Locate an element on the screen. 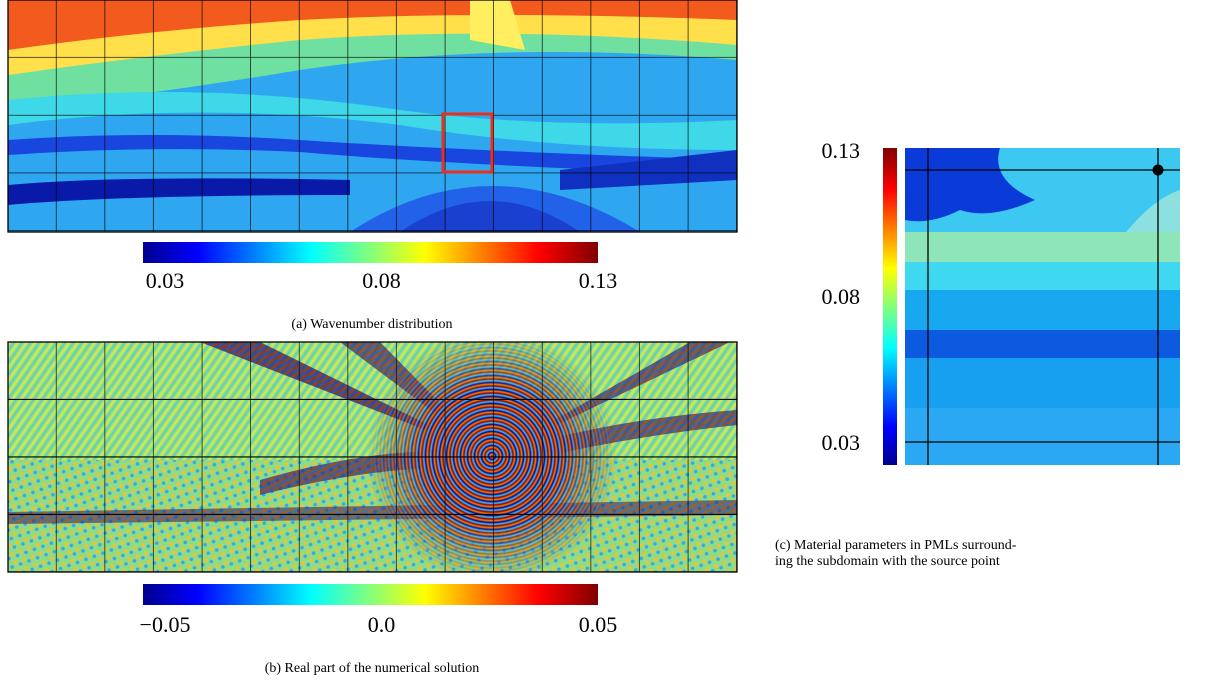  pml-image is located at coordinates (1042, 306).